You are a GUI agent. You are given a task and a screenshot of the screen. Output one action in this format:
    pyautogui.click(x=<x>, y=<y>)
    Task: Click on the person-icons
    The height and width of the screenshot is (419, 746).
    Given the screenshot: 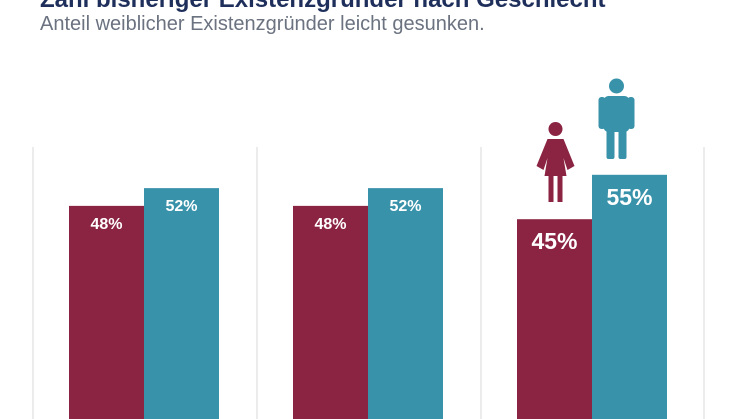 What is the action you would take?
    pyautogui.click(x=585, y=140)
    